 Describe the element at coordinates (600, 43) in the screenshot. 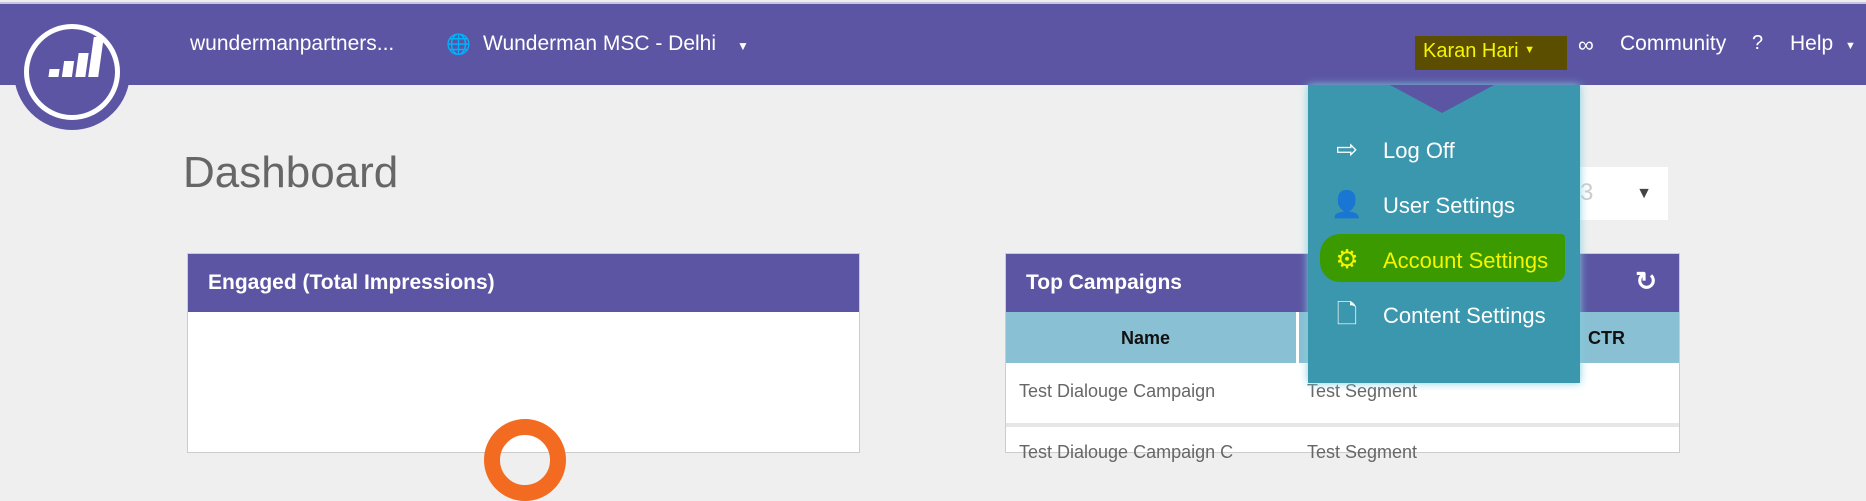

I see `workspace-selector: Wunderman MSC - Delhi` at that location.